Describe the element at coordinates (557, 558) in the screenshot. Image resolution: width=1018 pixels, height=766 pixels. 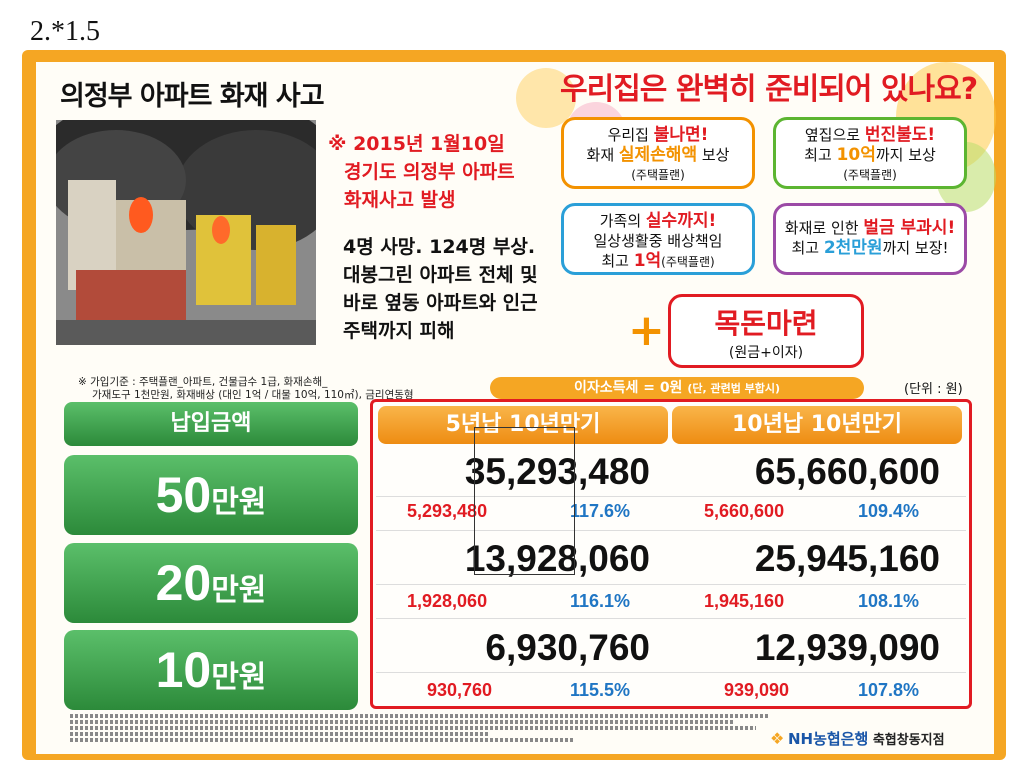
I see `total-5yr-20: 13,928,060` at that location.